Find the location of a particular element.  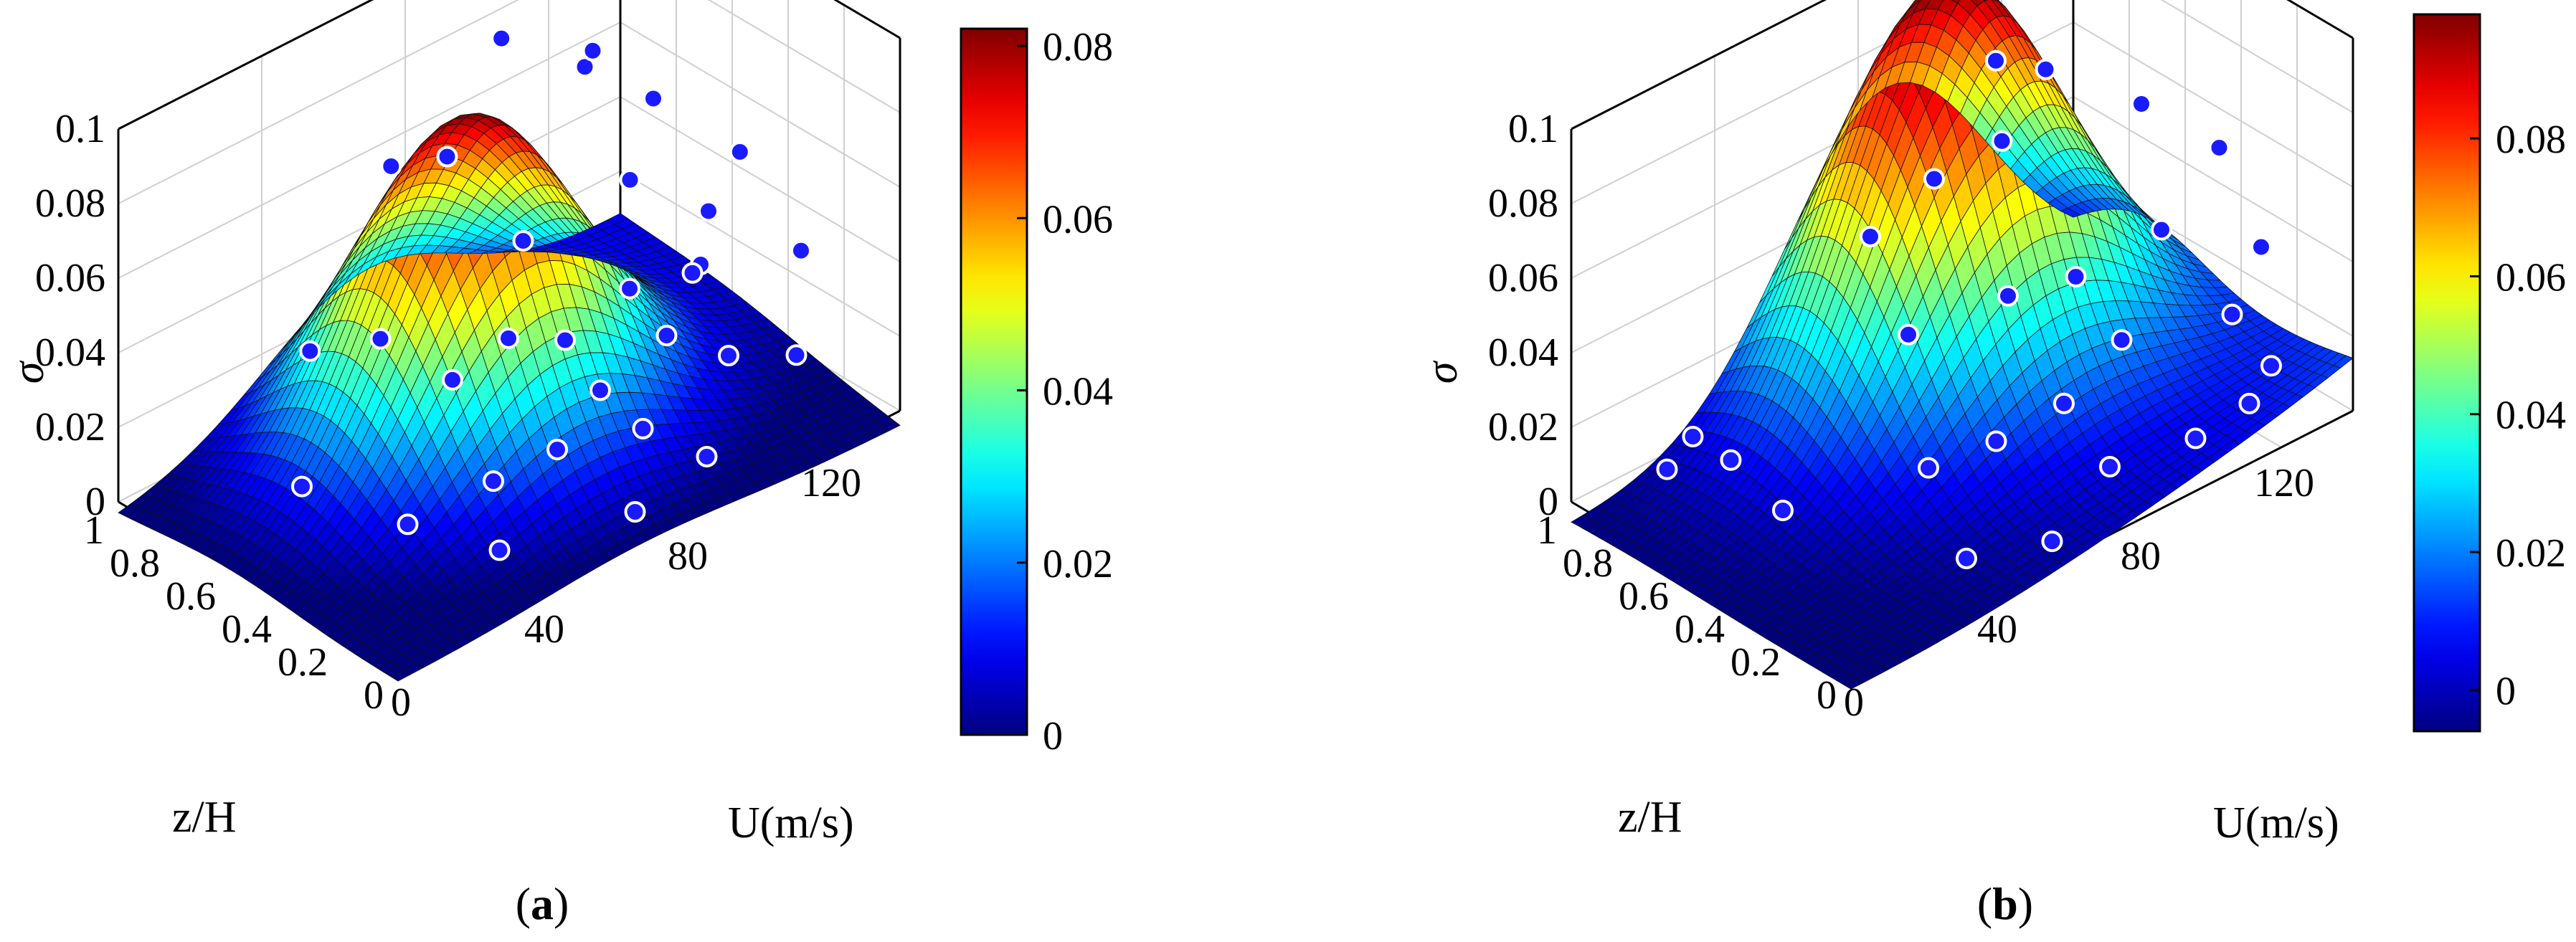

caption-a: (a) is located at coordinates (542, 903).